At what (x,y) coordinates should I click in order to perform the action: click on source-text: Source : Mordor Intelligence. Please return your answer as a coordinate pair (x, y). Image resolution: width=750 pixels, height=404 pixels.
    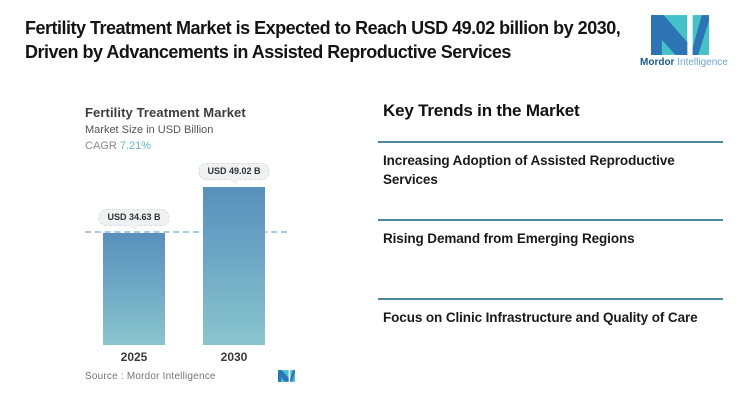
    Looking at the image, I should click on (150, 376).